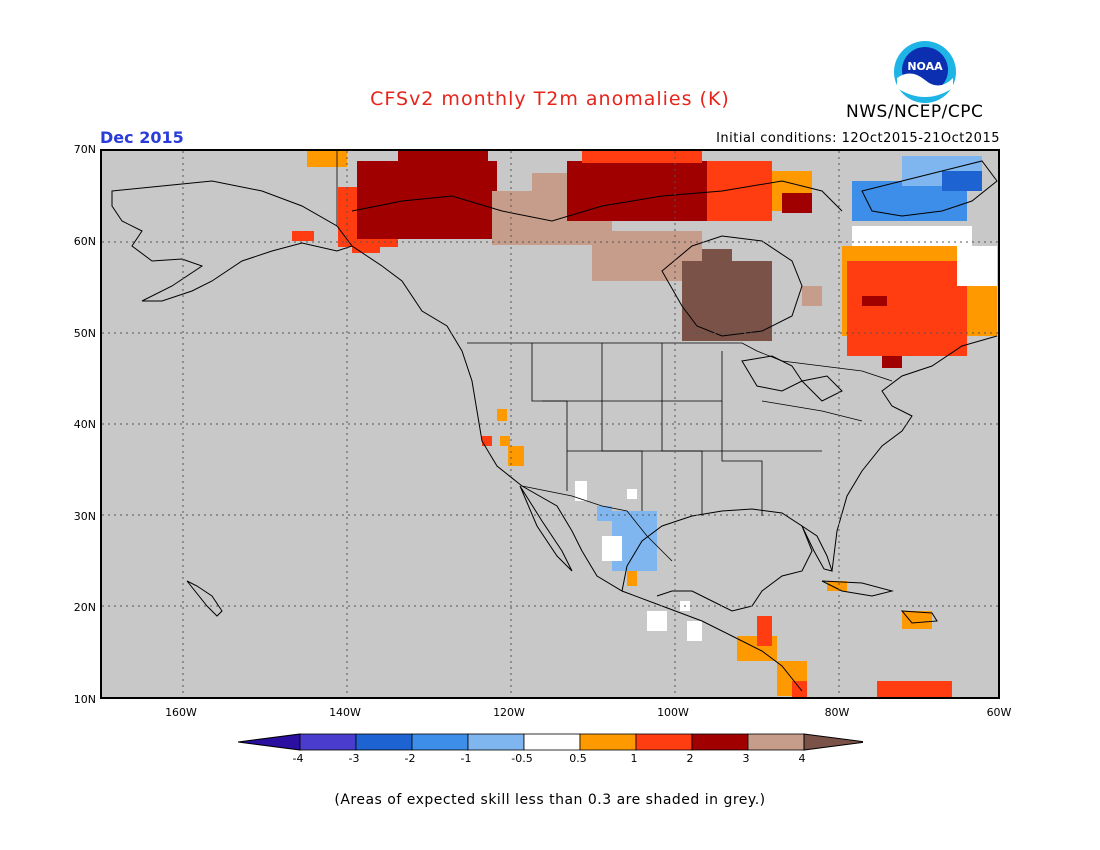  Describe the element at coordinates (84, 424) in the screenshot. I see `lat-label: 40N` at that location.